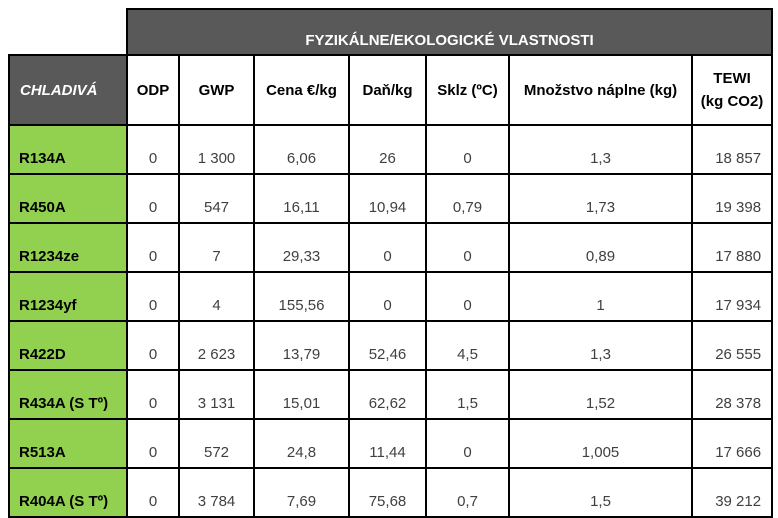 The height and width of the screenshot is (518, 778). What do you see at coordinates (387, 149) in the screenshot?
I see `cell-dan: 26` at bounding box center [387, 149].